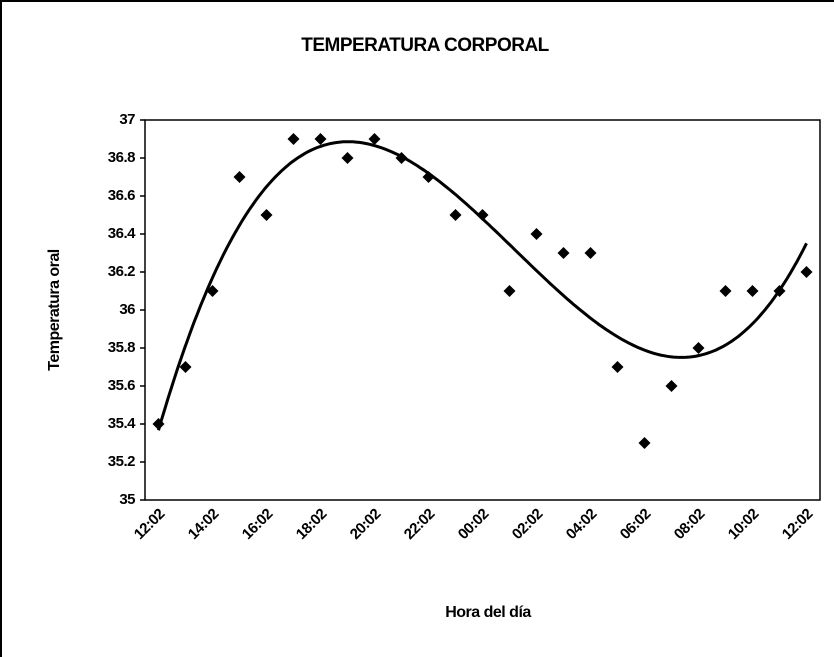  I want to click on y-tick-label: 37, so click(127, 119).